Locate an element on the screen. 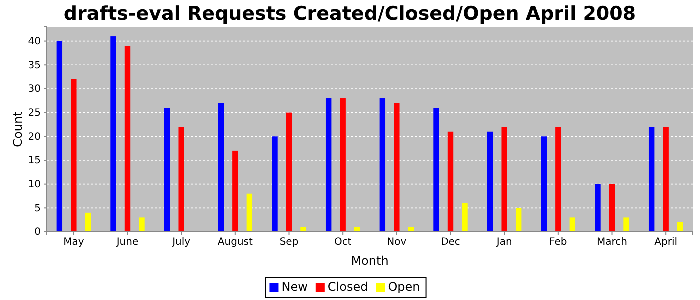 Image resolution: width=700 pixels, height=300 pixels. y-tick-label: 35 is located at coordinates (34, 66).